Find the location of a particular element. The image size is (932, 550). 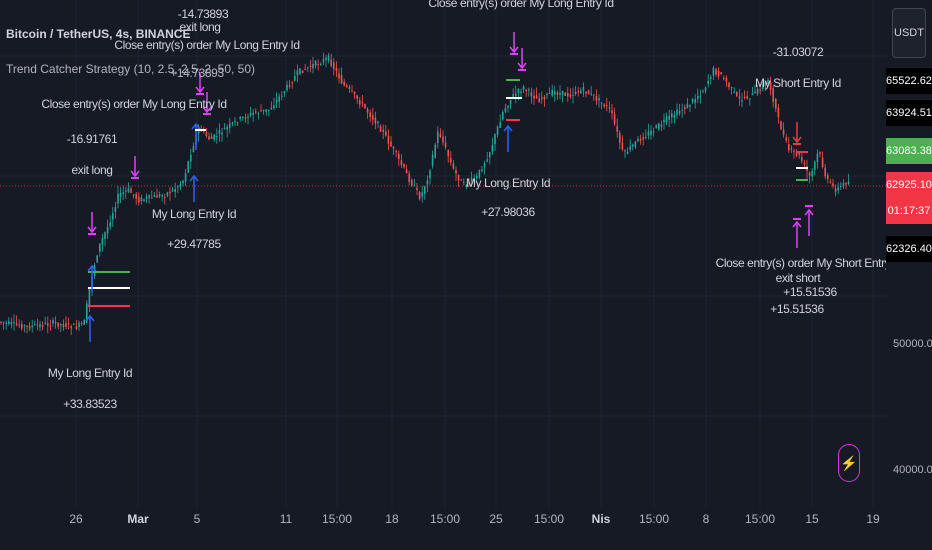

time-tick: 8 is located at coordinates (706, 519).